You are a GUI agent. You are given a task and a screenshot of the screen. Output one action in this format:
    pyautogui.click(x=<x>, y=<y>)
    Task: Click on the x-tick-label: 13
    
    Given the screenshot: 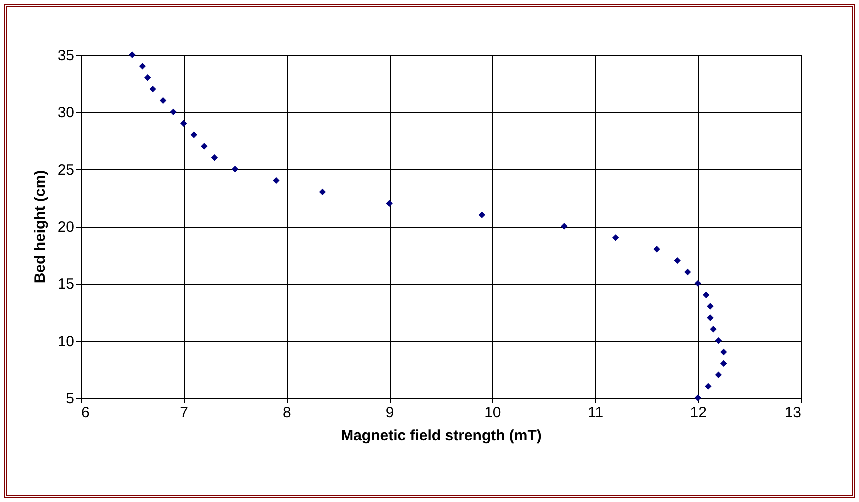 What is the action you would take?
    pyautogui.click(x=793, y=413)
    